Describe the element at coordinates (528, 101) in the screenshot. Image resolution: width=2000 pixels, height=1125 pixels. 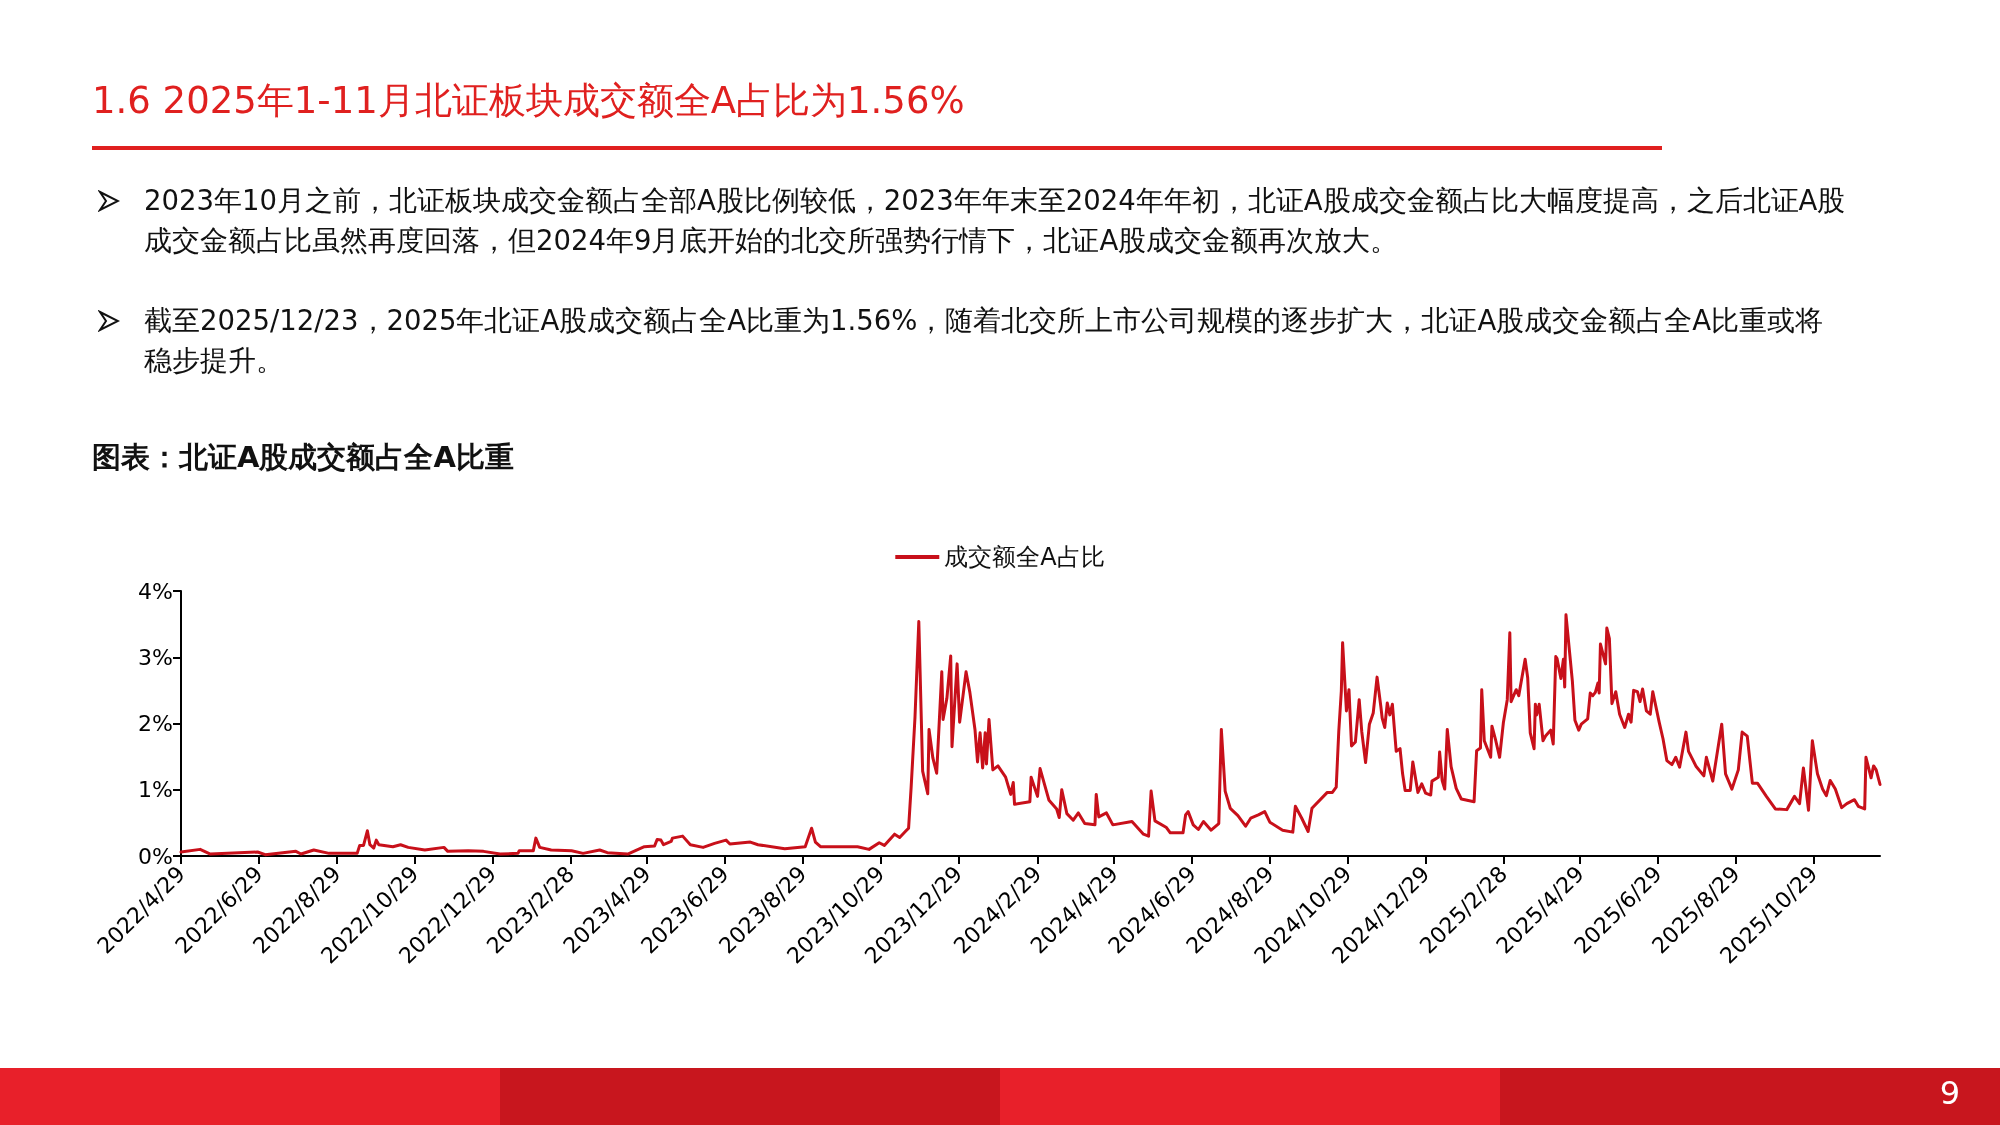
I see `chart-title: 1.6 2025年1-11月北证板块成交额全A占比为1.56%` at that location.